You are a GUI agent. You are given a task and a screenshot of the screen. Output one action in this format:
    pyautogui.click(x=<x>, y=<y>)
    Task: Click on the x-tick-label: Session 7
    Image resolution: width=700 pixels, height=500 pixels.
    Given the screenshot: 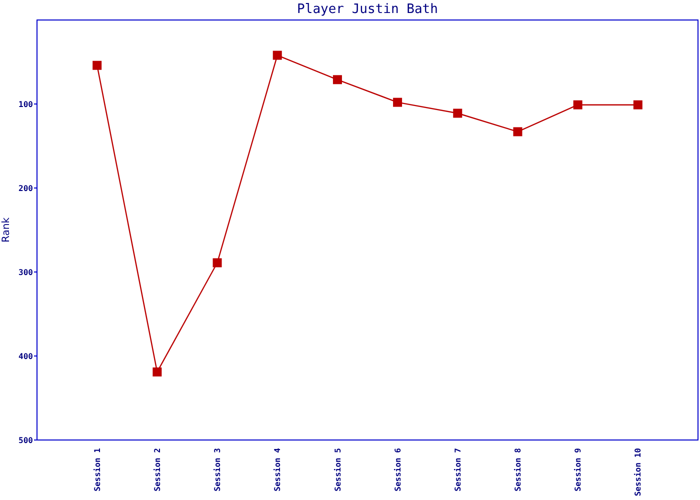 What is the action you would take?
    pyautogui.click(x=457, y=470)
    